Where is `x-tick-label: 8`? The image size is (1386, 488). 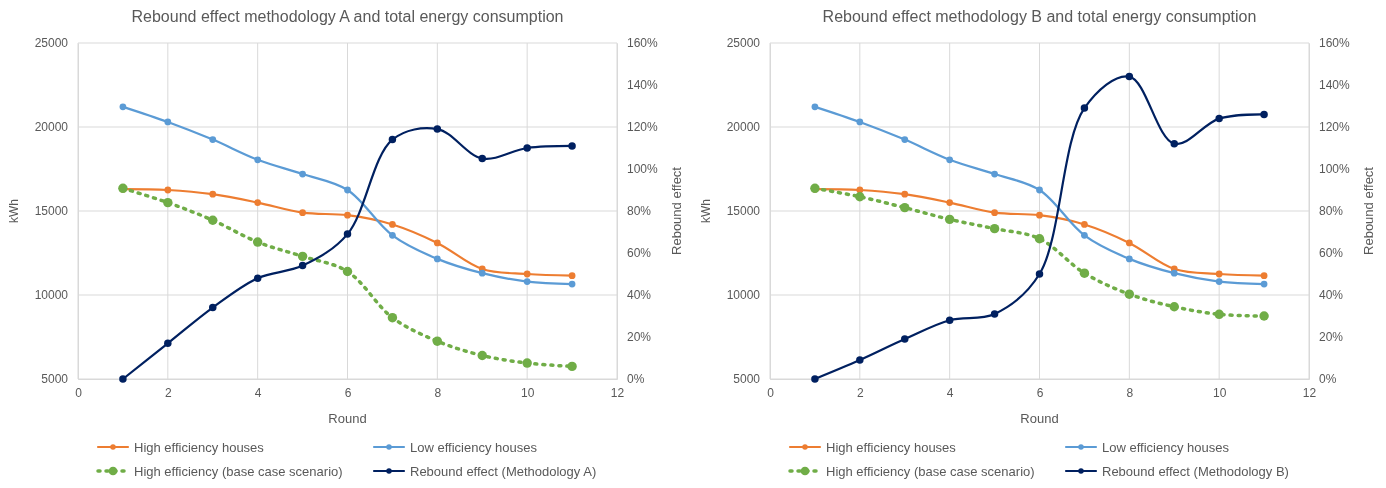 x-tick-label: 8 is located at coordinates (1130, 392).